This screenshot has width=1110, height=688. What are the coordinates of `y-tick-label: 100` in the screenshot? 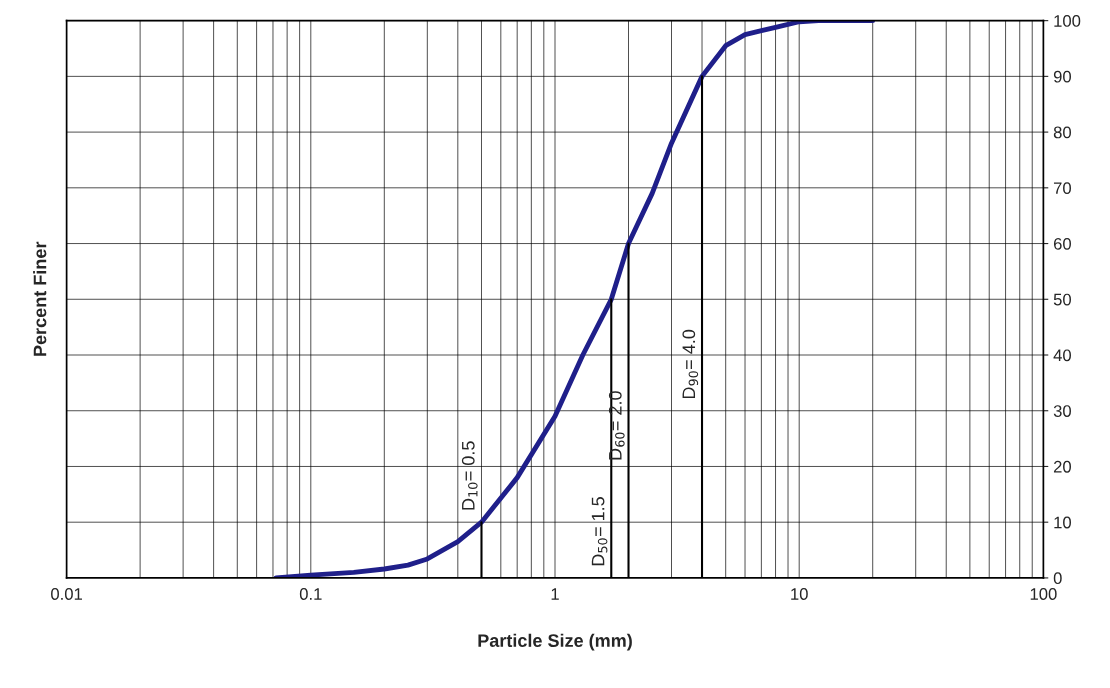 It's located at (1067, 21).